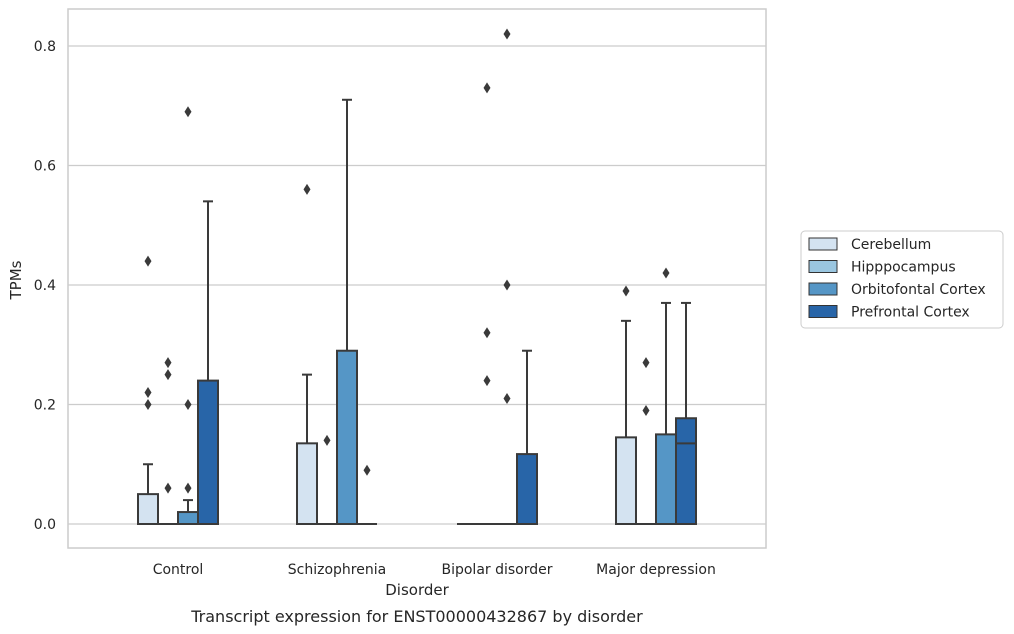  I want to click on legend-item: Hipppocampus, so click(882, 268).